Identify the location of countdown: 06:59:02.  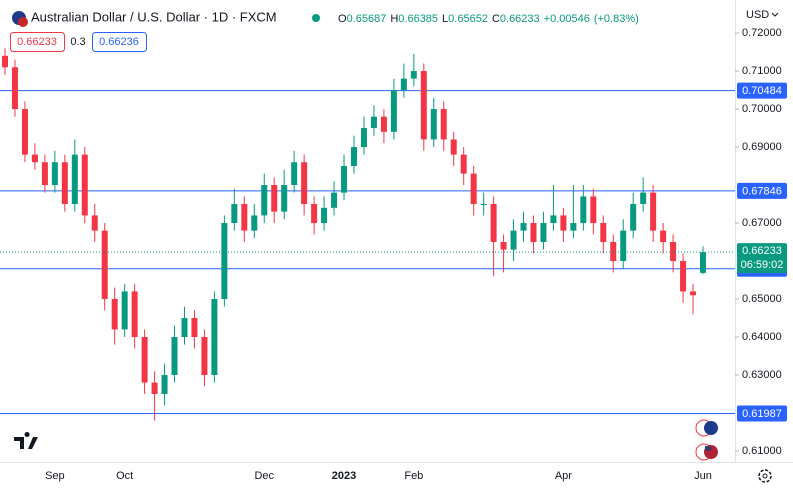
(762, 265).